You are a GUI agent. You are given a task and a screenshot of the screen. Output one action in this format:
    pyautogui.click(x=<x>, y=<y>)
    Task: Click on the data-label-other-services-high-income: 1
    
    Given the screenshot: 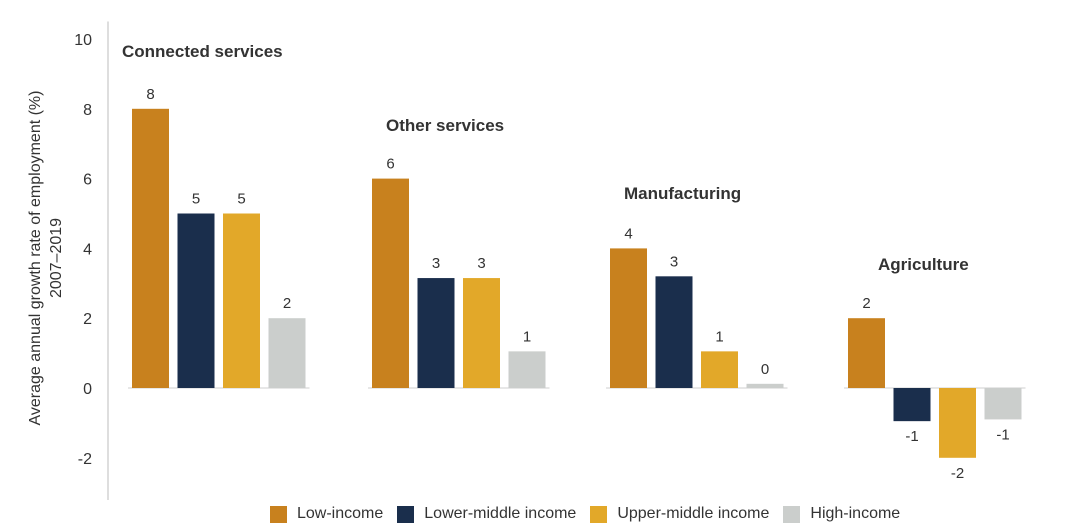 What is the action you would take?
    pyautogui.click(x=527, y=336)
    